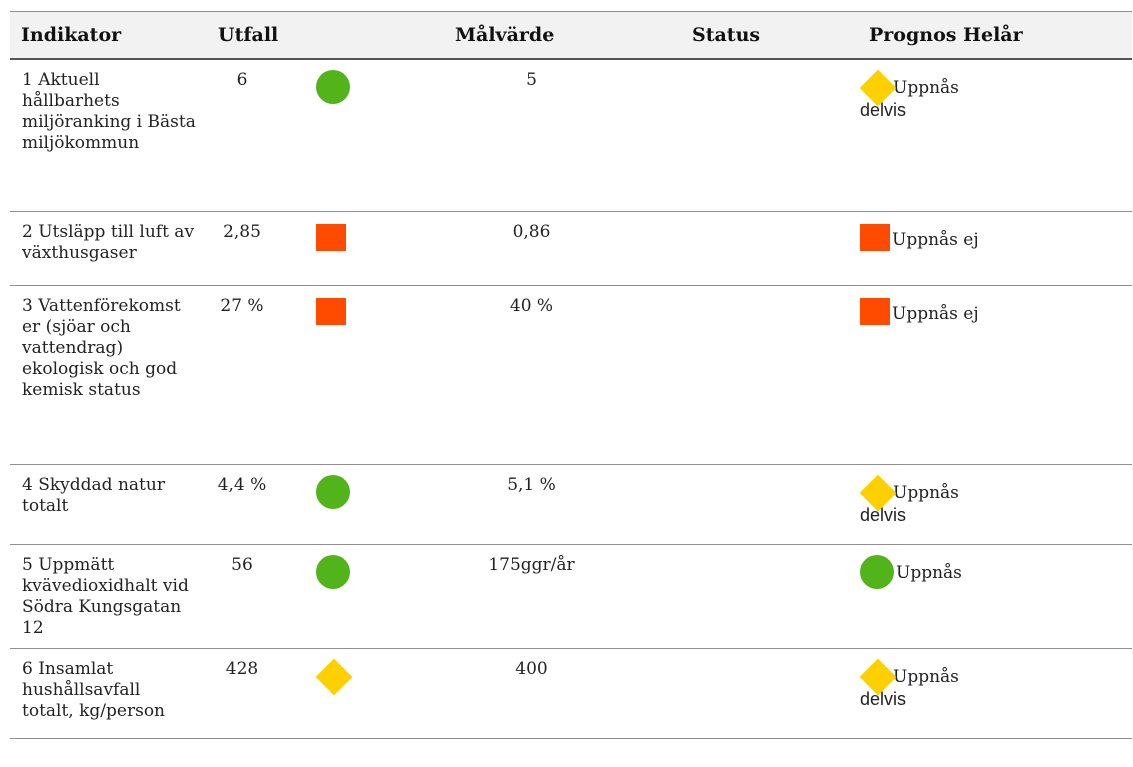 This screenshot has width=1133, height=767. I want to click on cell-utfall: 428, so click(255, 693).